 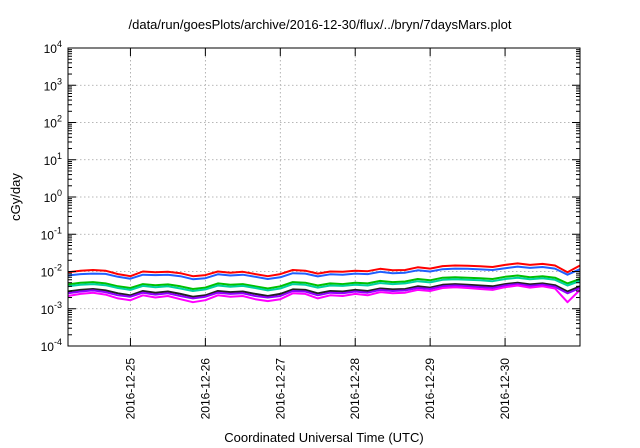 What do you see at coordinates (355, 389) in the screenshot?
I see `x-tick-label: 2016-12-28` at bounding box center [355, 389].